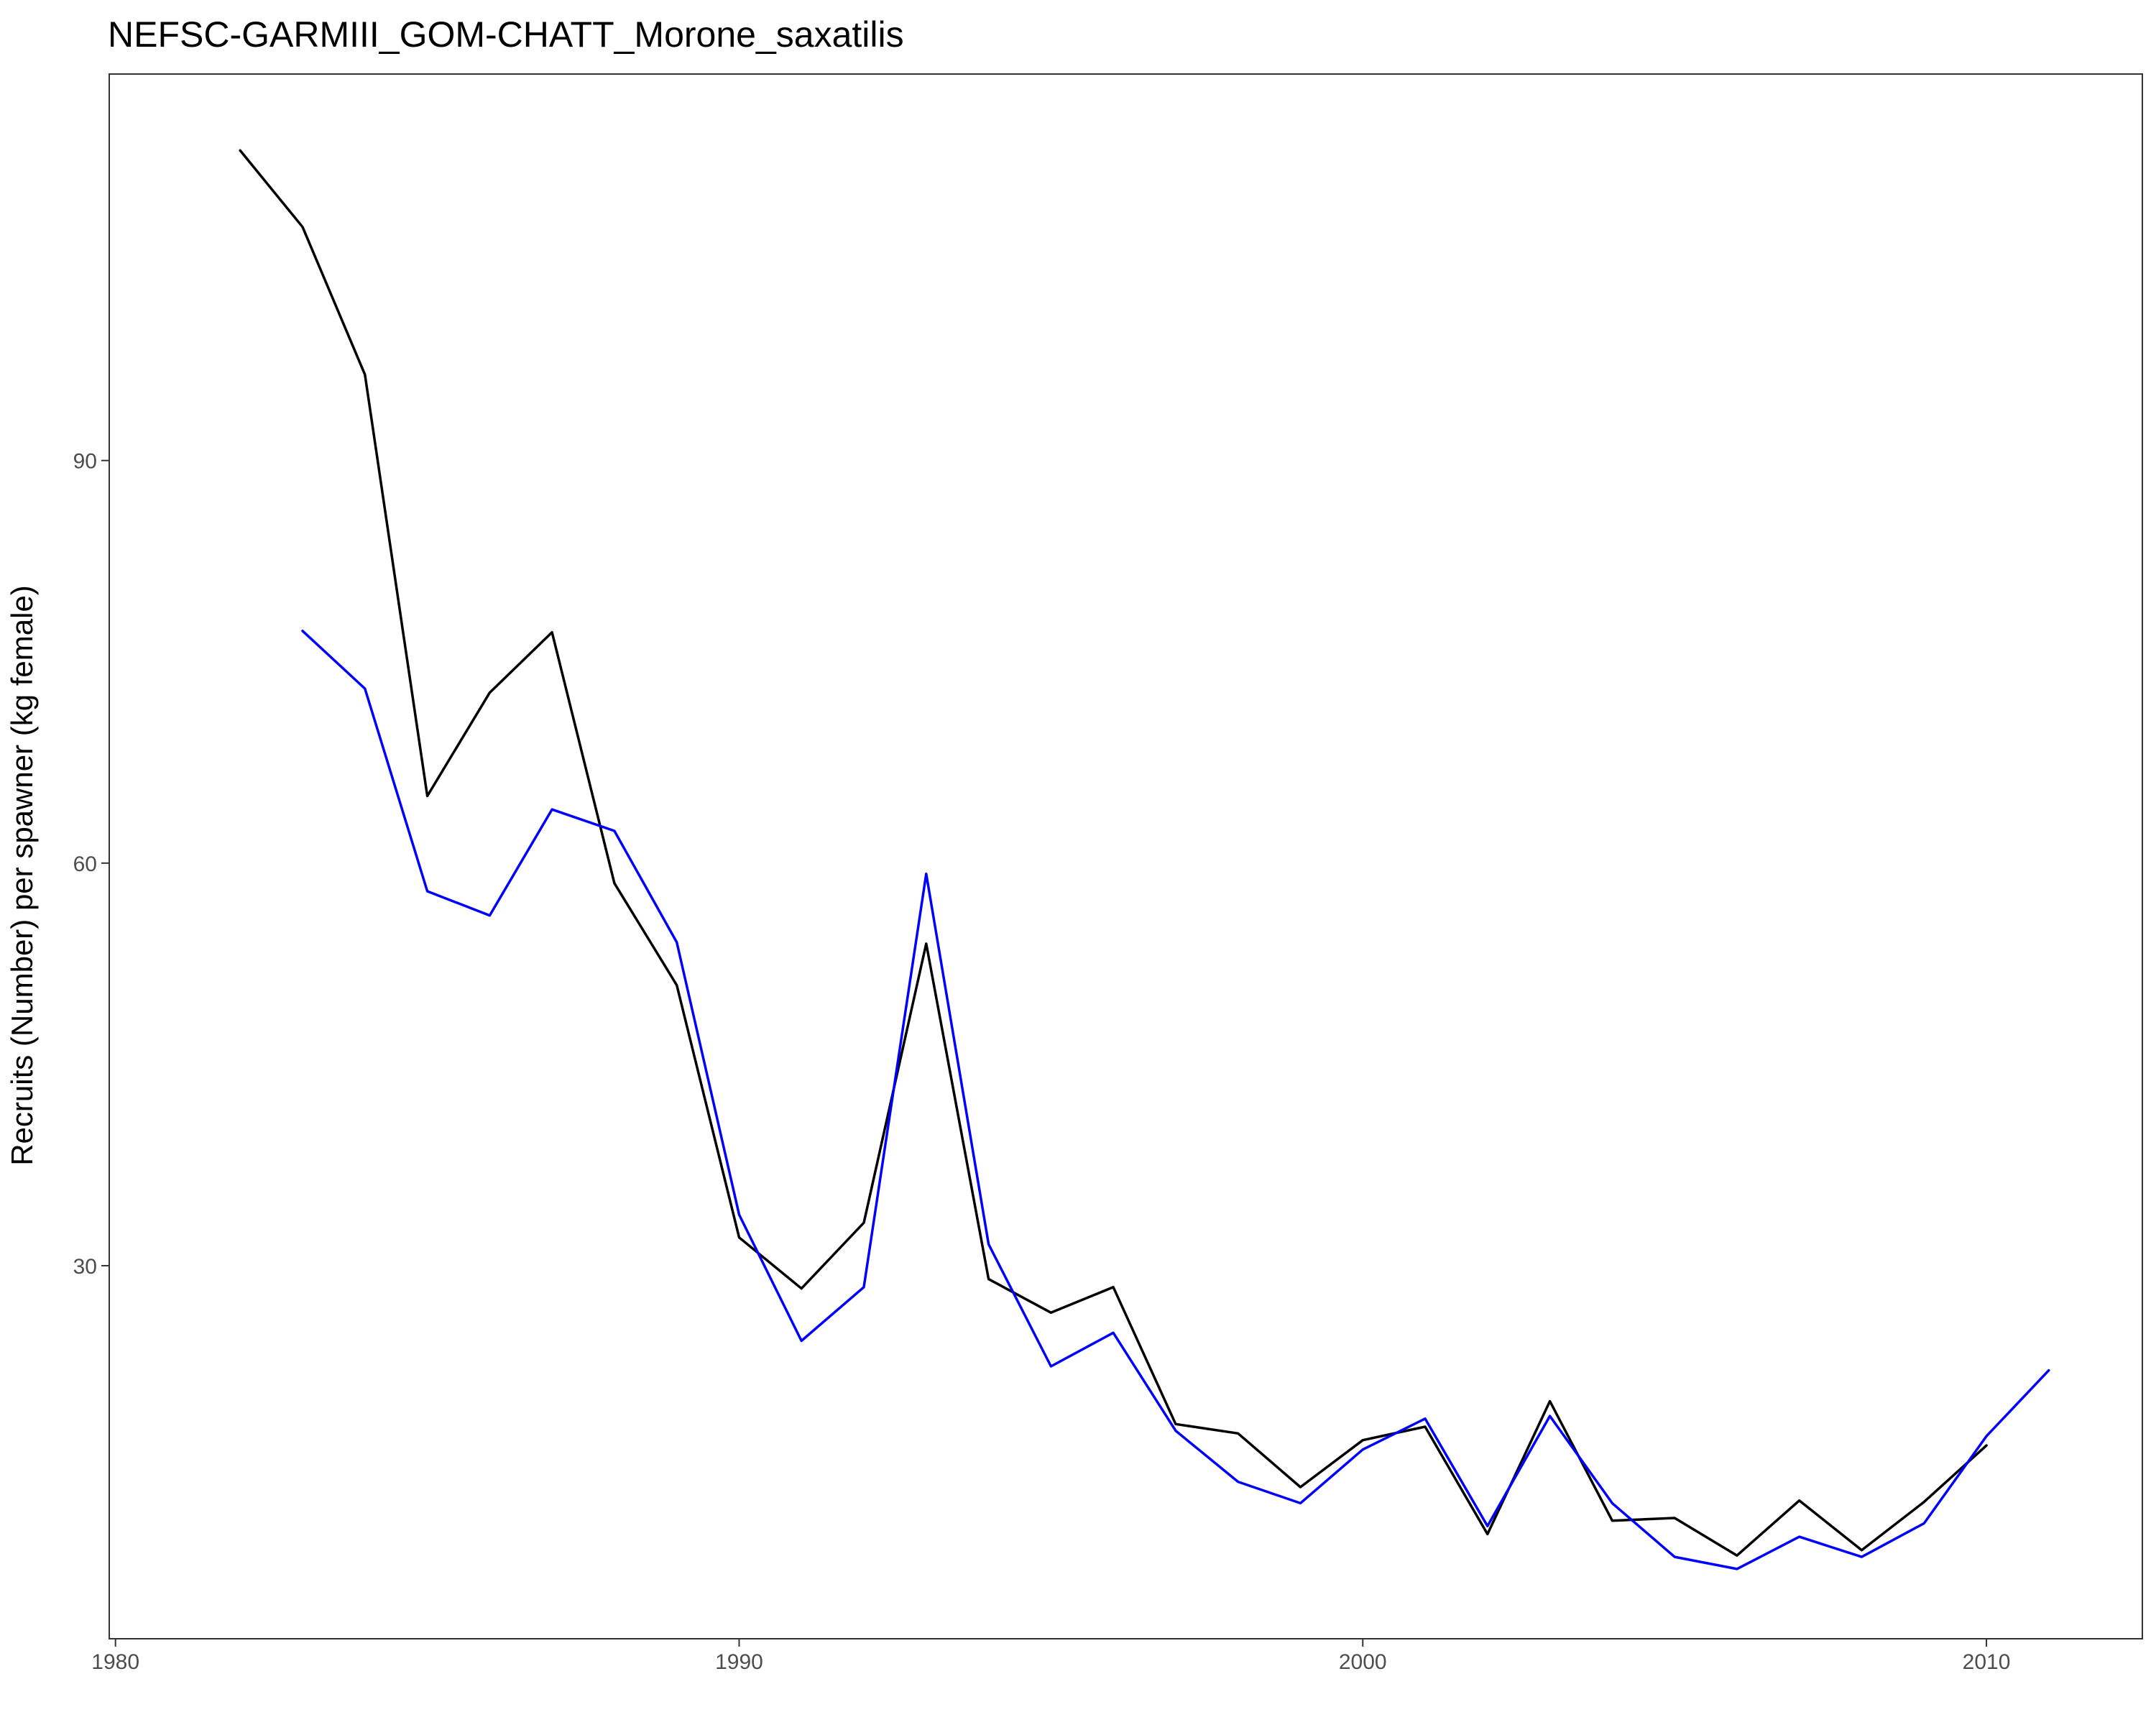  I want to click on y-tick-label: 30, so click(85, 1267).